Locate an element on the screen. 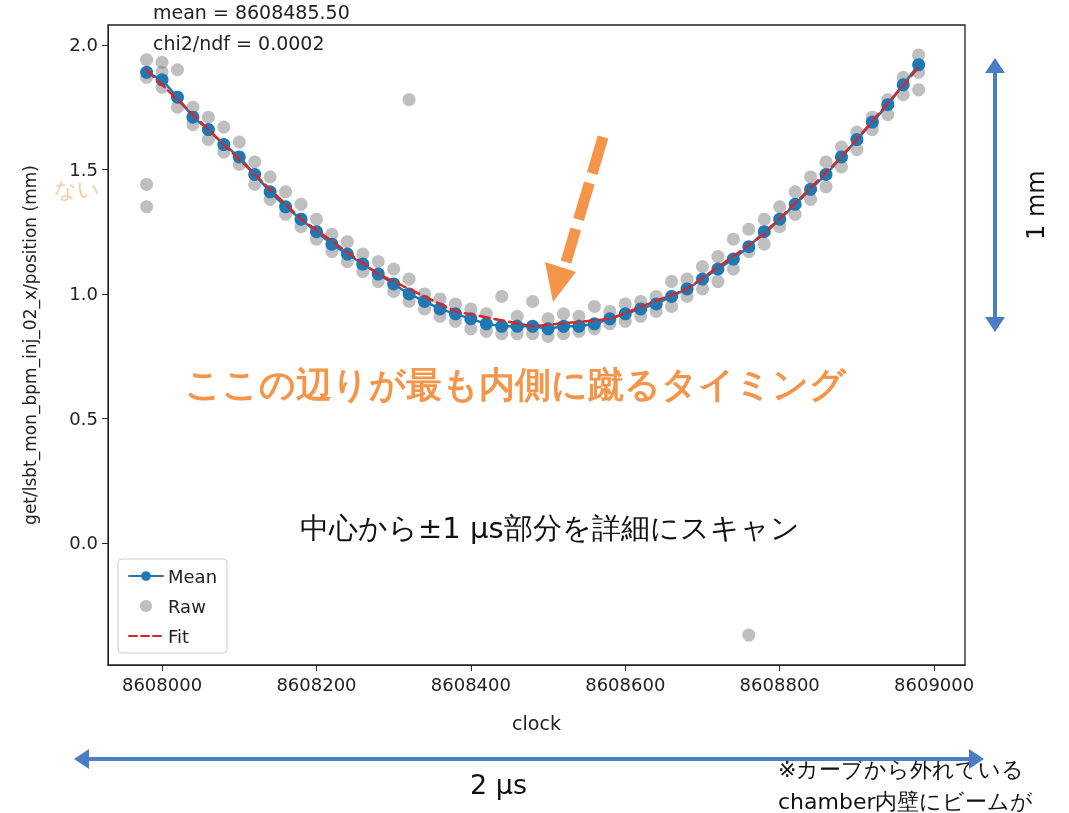  x-tick-label: 8608400 is located at coordinates (470, 684).